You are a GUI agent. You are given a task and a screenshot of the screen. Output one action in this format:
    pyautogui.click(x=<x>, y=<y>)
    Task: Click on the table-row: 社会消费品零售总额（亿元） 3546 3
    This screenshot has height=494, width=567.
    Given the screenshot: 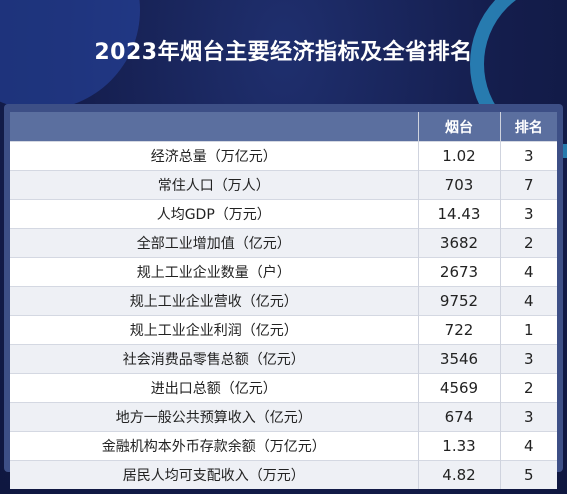 What is the action you would take?
    pyautogui.click(x=283, y=359)
    